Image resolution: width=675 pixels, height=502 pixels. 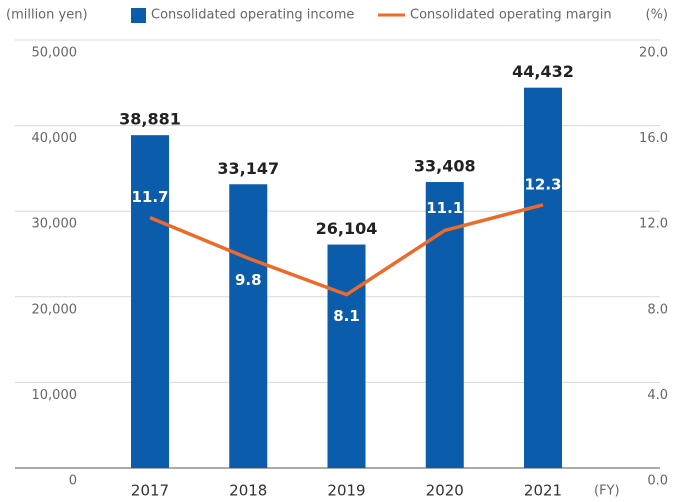 I want to click on y-tick-label: 30,000, so click(x=55, y=224).